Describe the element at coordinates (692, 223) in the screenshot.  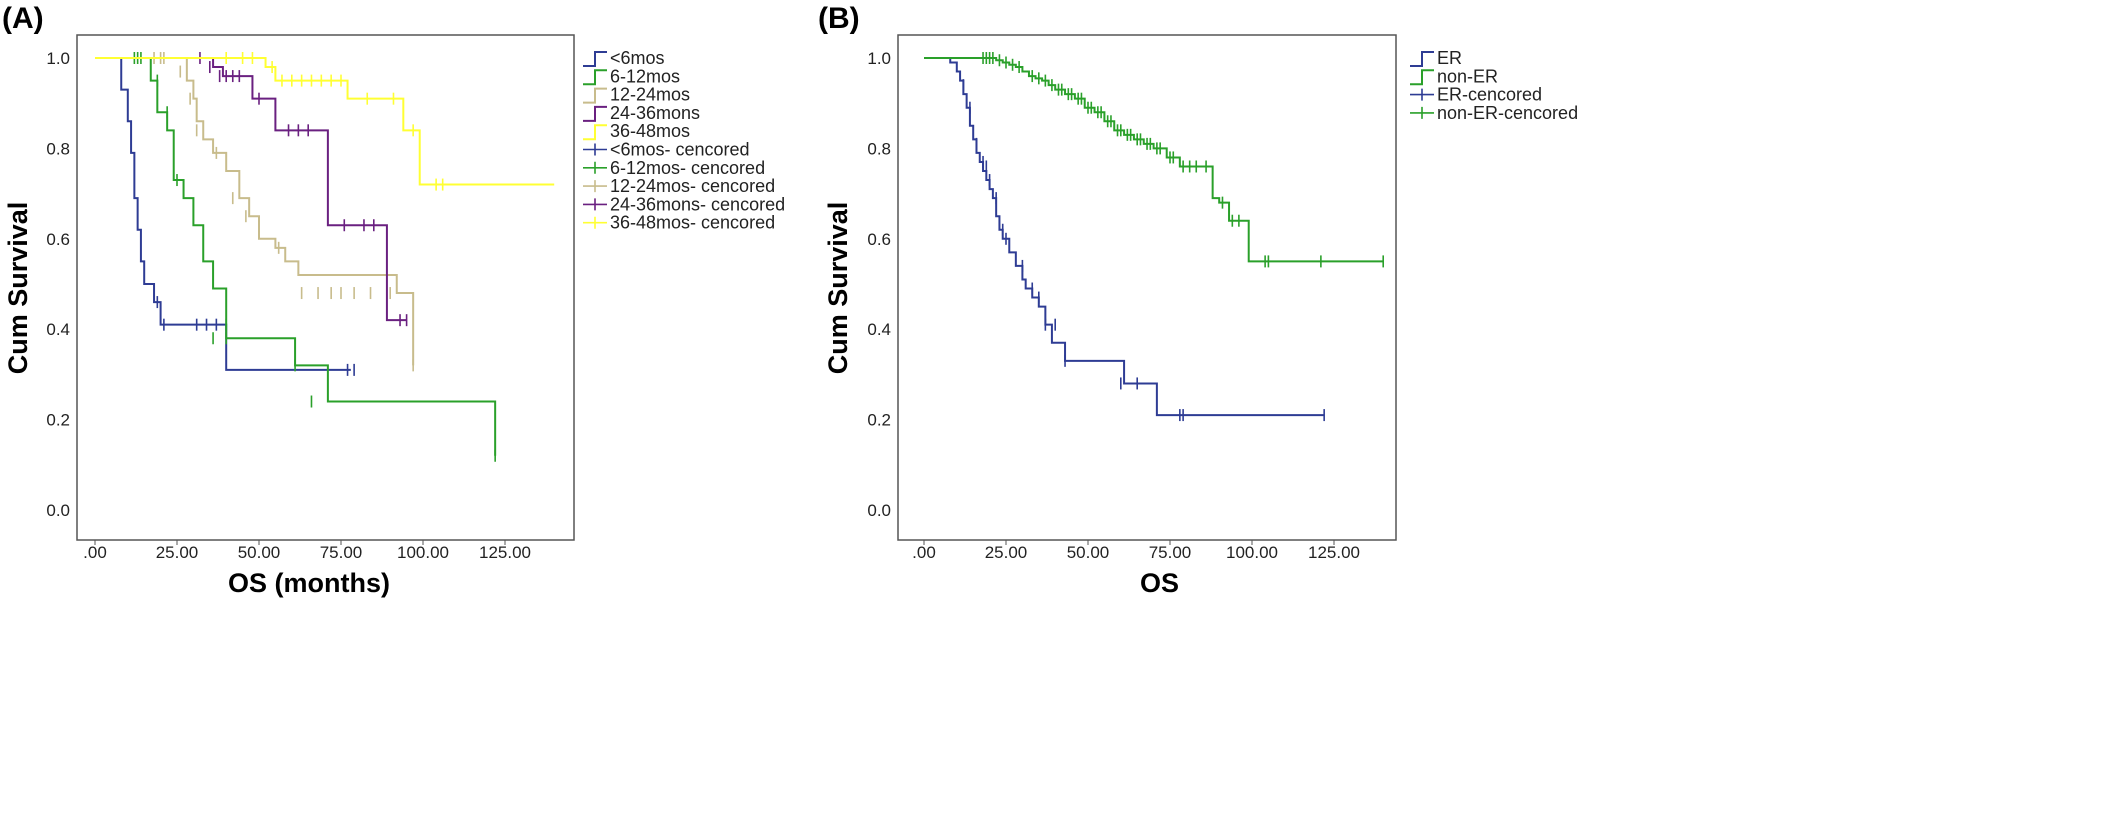
I see `panel-a-legend-label-36-48mos-cencored: 36-48mos- cencored` at that location.